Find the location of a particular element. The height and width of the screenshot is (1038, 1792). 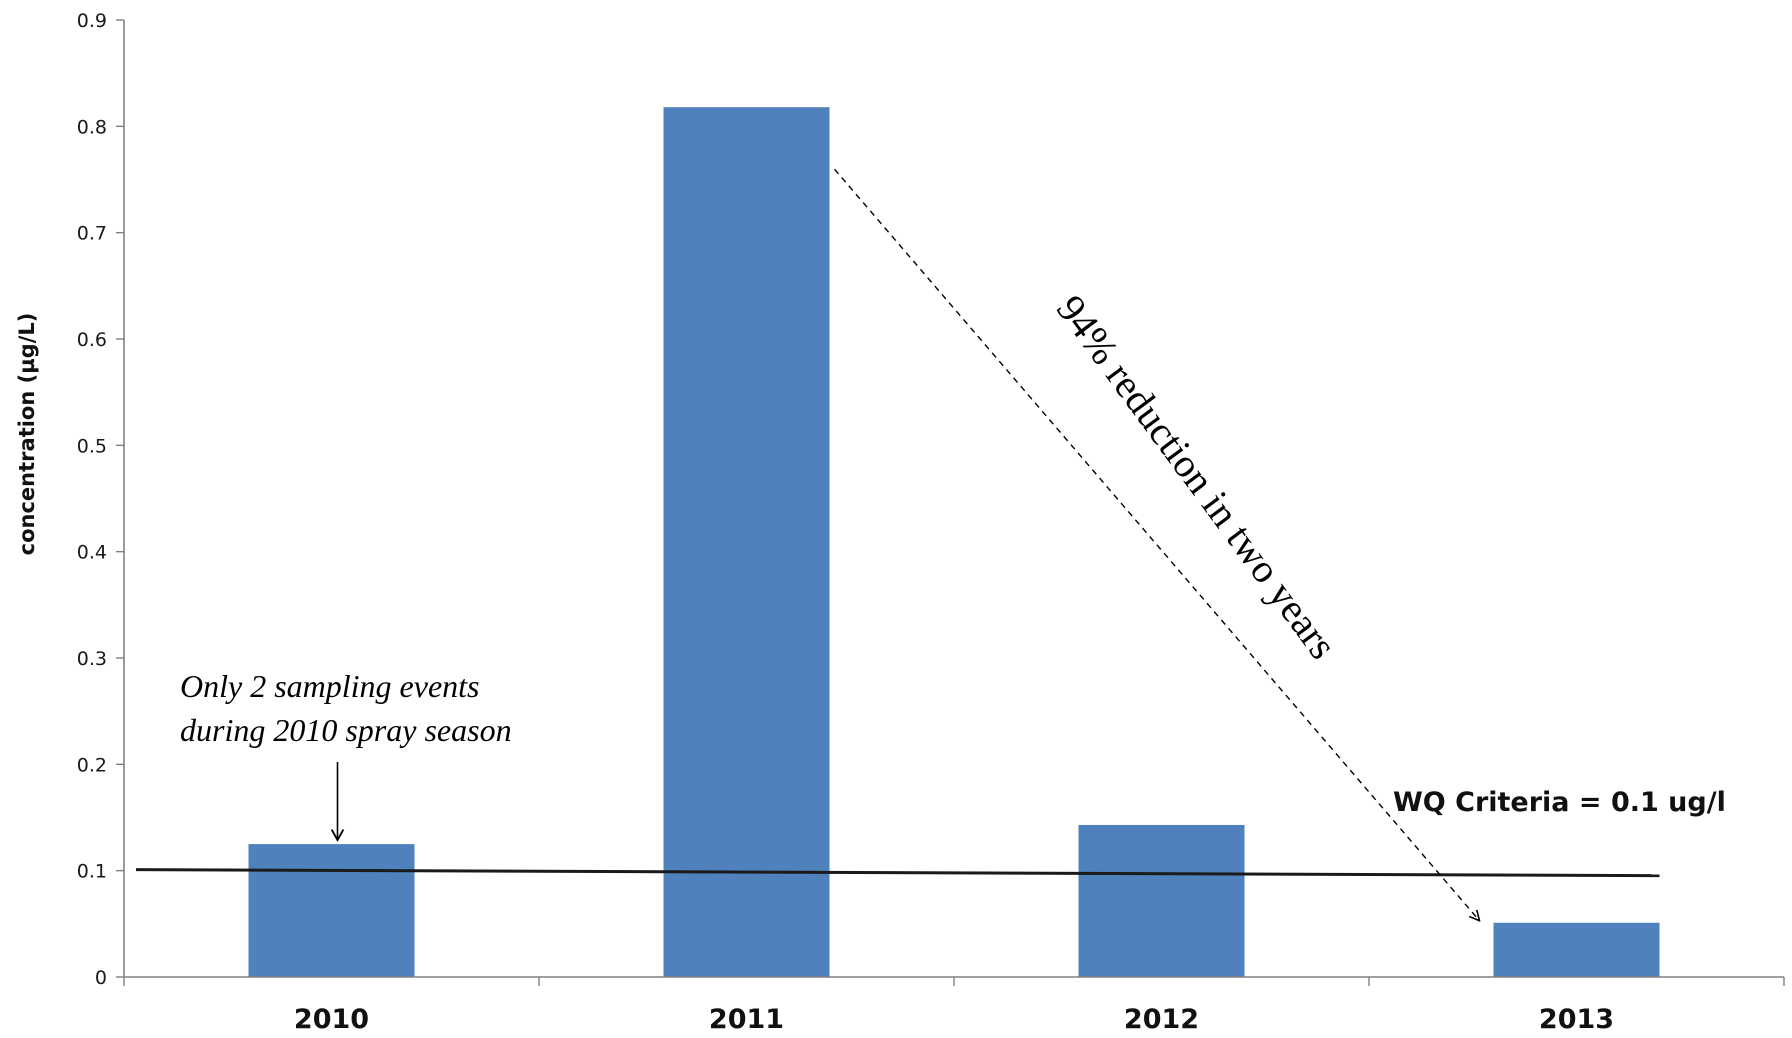

y-tick-label: 0.5 is located at coordinates (92, 446).